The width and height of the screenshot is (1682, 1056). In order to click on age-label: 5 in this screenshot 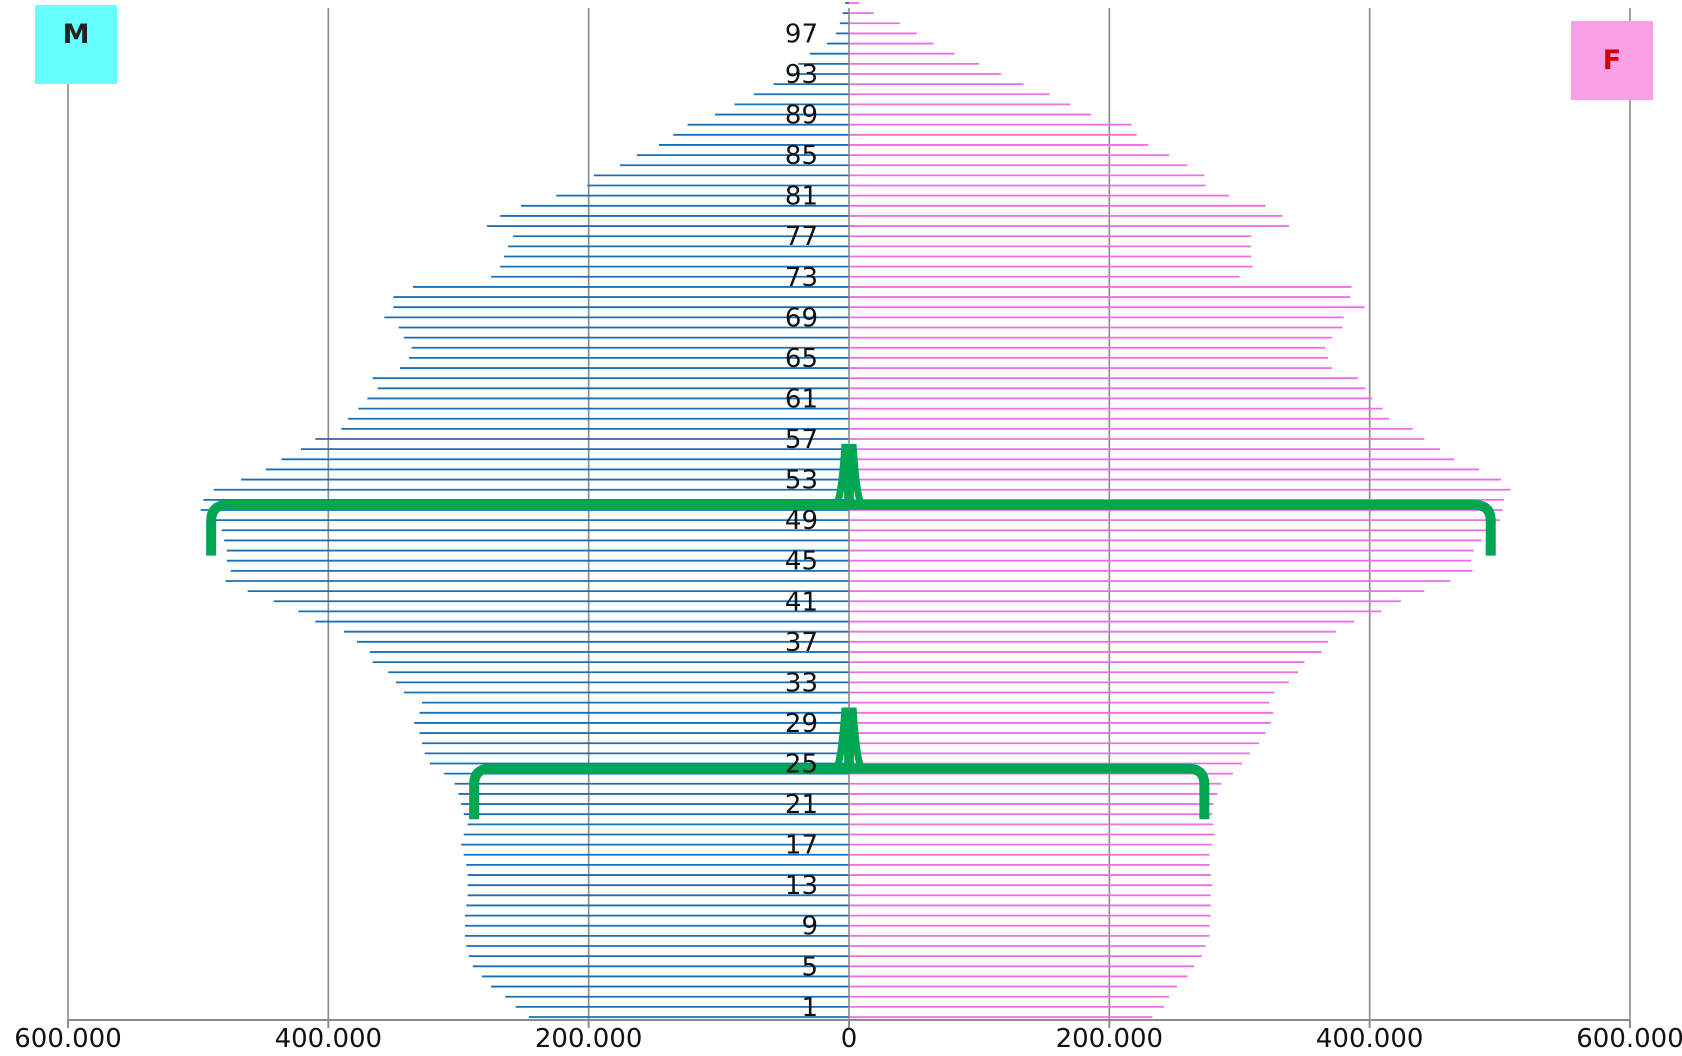, I will do `click(809, 967)`.